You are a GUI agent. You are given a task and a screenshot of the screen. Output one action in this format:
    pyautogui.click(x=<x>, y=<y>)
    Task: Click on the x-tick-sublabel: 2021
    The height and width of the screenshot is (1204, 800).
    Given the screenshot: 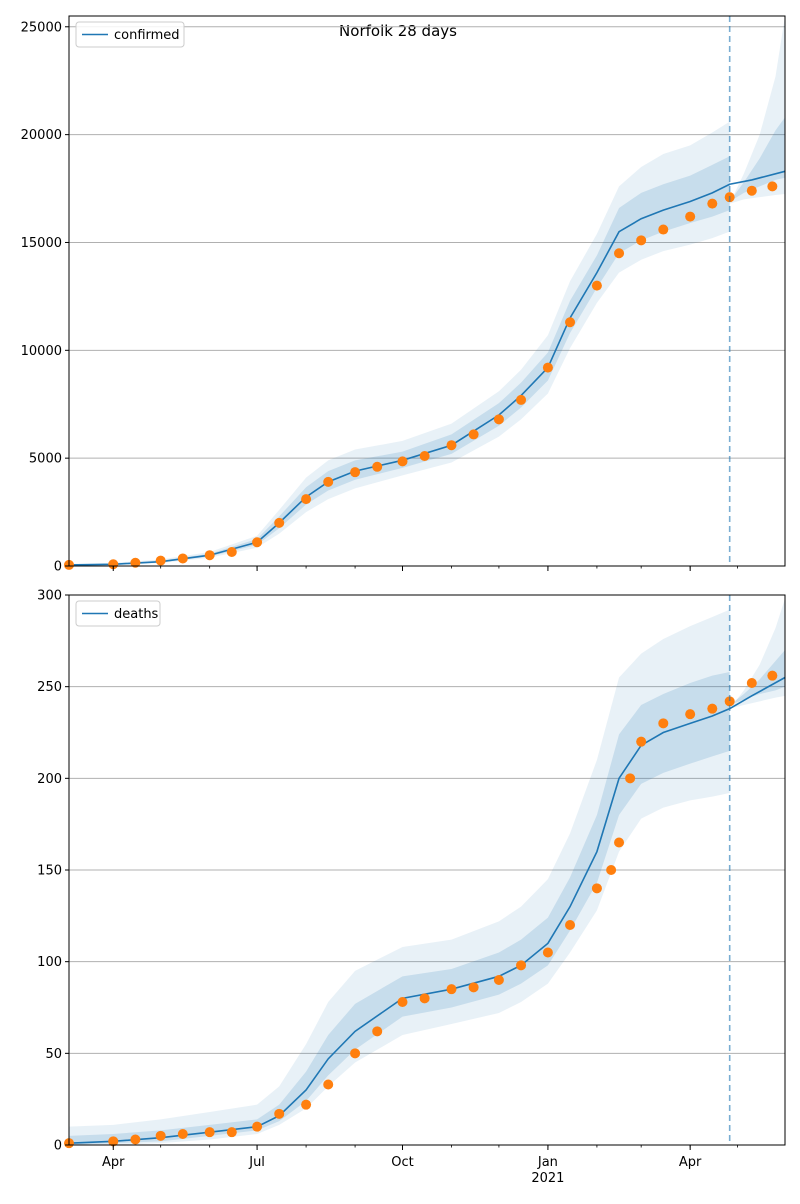 What is the action you would take?
    pyautogui.click(x=547, y=1178)
    